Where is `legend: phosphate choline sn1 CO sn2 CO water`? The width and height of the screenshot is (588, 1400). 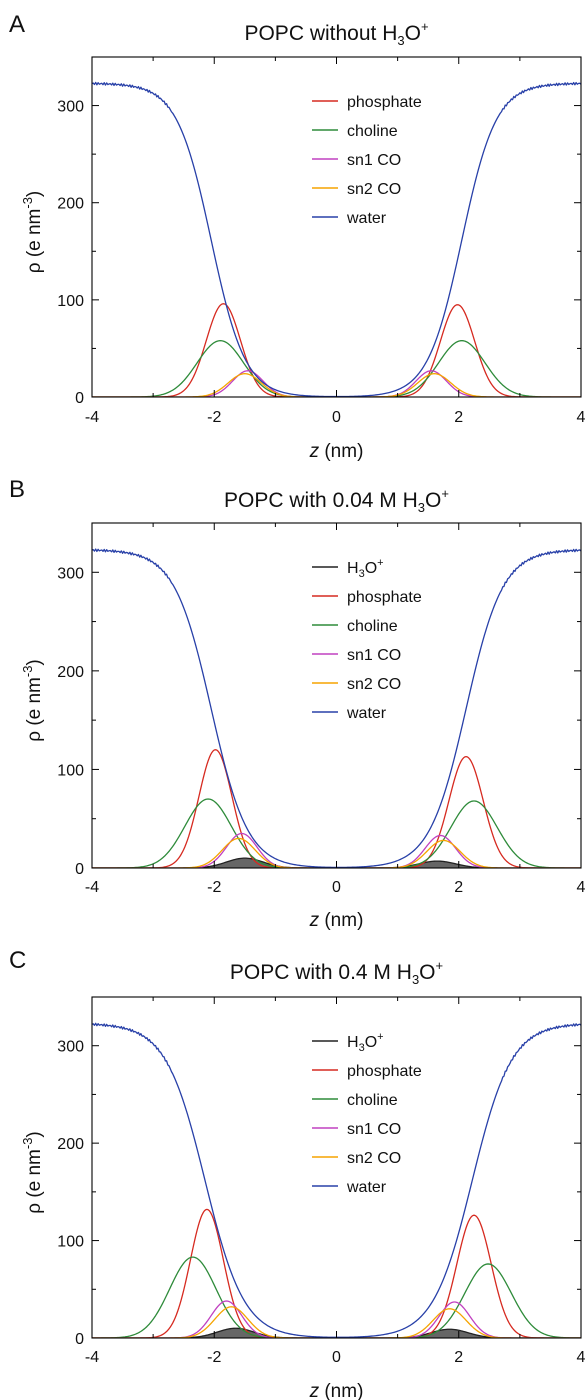
legend: phosphate choline sn1 CO sn2 CO water is located at coordinates (367, 160).